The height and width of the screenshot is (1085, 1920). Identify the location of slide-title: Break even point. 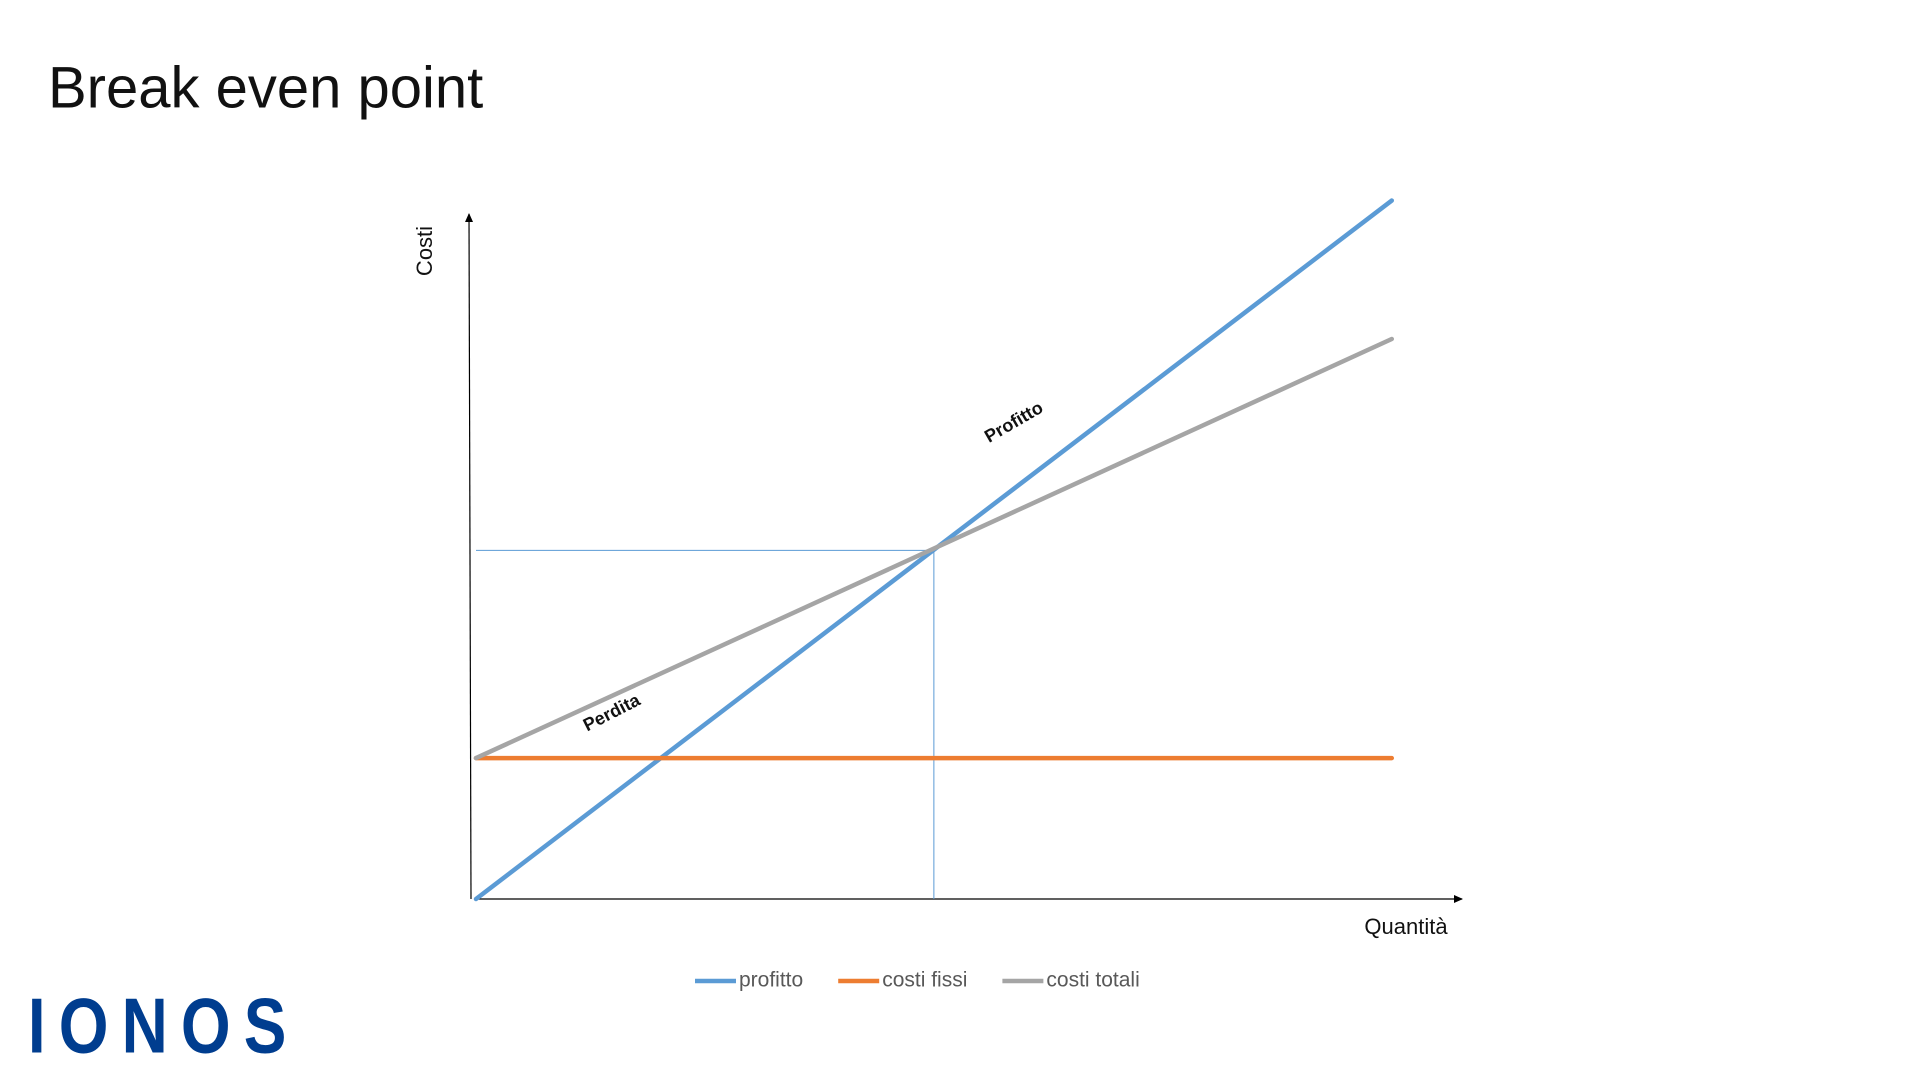
(265, 87).